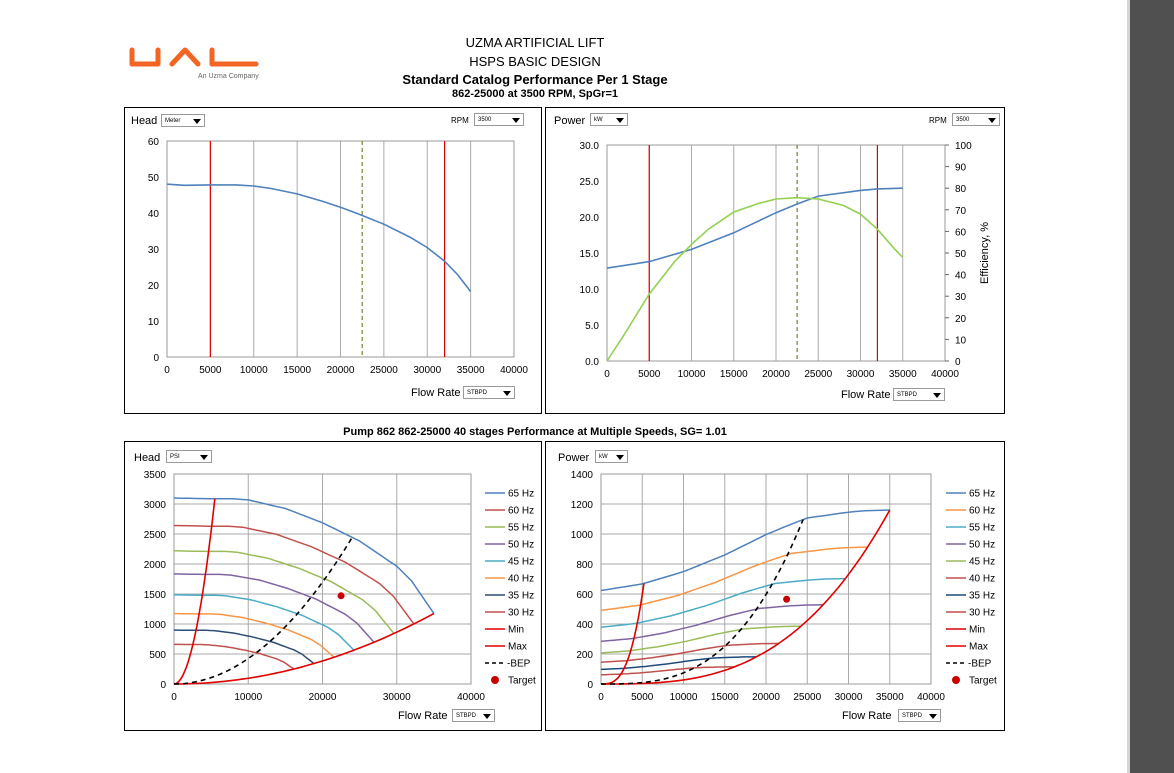  I want to click on efficiency-axis-label: Efficiency, %, so click(985, 253).